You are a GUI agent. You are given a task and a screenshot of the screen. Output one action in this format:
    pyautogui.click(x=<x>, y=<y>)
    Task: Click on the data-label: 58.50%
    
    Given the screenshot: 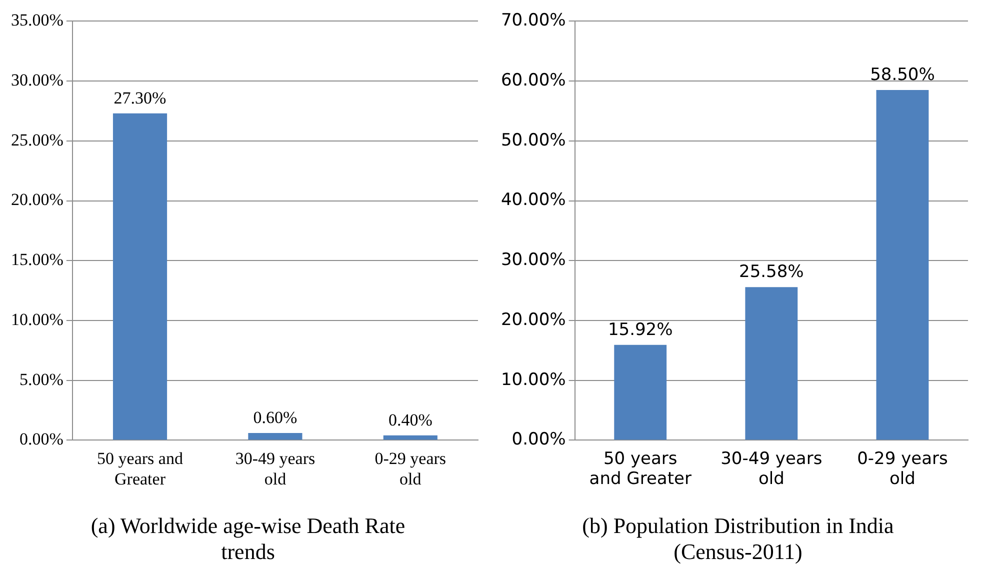 What is the action you would take?
    pyautogui.click(x=902, y=74)
    